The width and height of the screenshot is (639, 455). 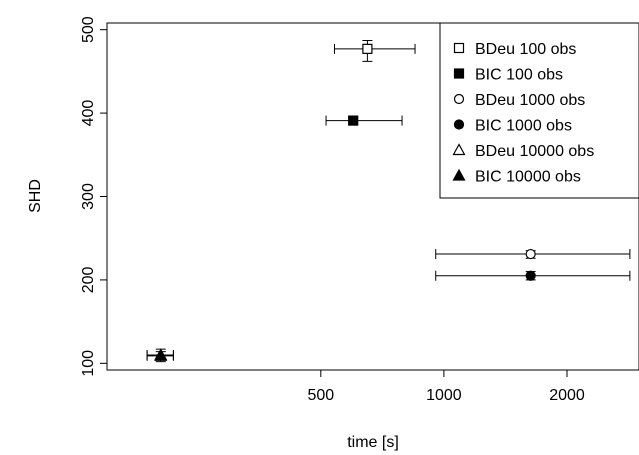 What do you see at coordinates (523, 126) in the screenshot?
I see `legend-label-3: BIC 1000 obs` at bounding box center [523, 126].